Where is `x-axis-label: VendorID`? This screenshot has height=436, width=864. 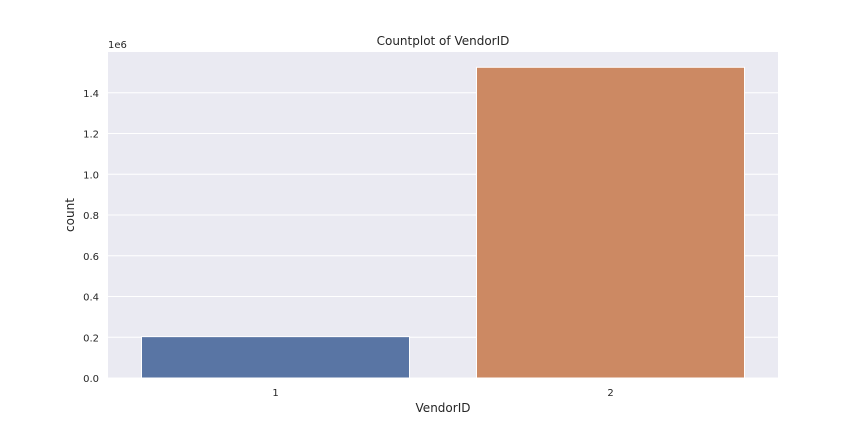 x-axis-label: VendorID is located at coordinates (443, 408).